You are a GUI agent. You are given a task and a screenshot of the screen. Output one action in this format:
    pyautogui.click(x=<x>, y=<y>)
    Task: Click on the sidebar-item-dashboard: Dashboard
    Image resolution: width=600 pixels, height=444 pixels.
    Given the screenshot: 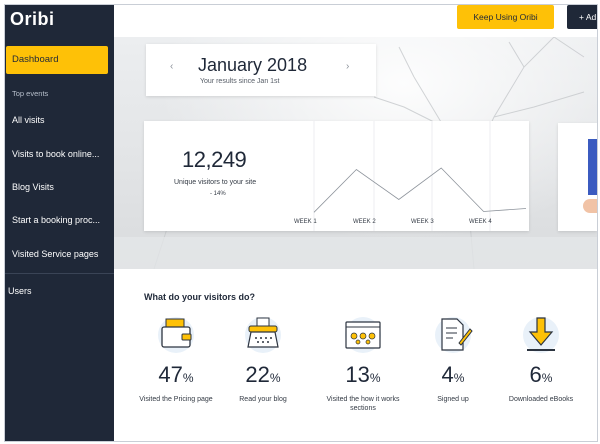 What is the action you would take?
    pyautogui.click(x=57, y=60)
    